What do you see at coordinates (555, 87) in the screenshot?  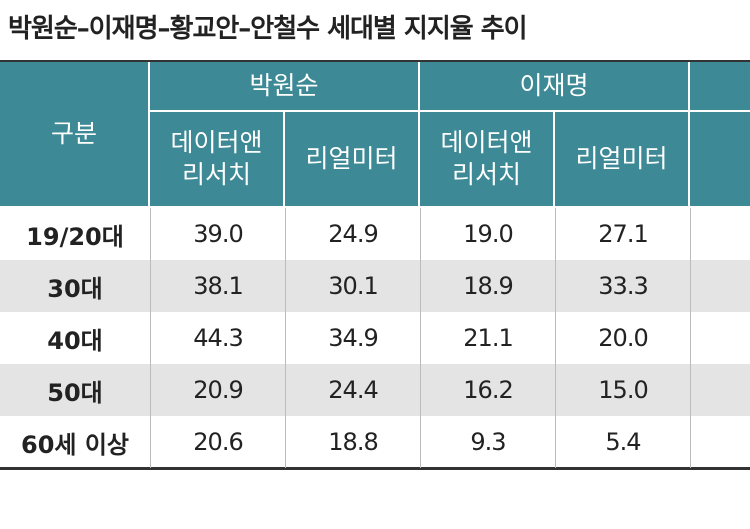 I see `group-header: 이재명` at bounding box center [555, 87].